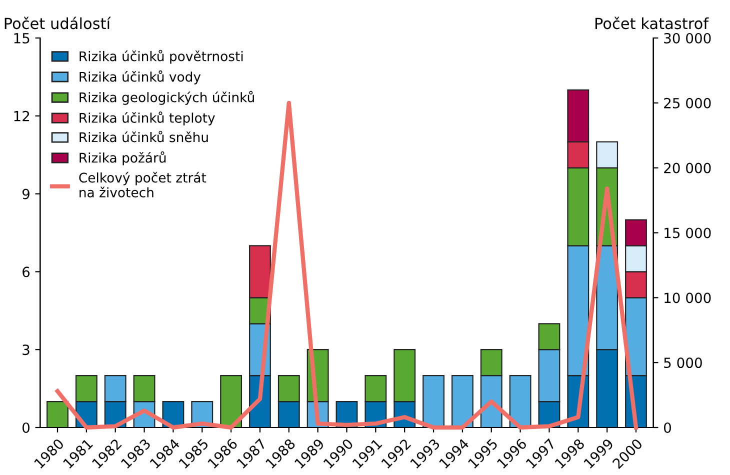 This screenshot has height=475, width=730. Describe the element at coordinates (147, 118) in the screenshot. I see `legend-label: Rizika účinků teploty` at that location.